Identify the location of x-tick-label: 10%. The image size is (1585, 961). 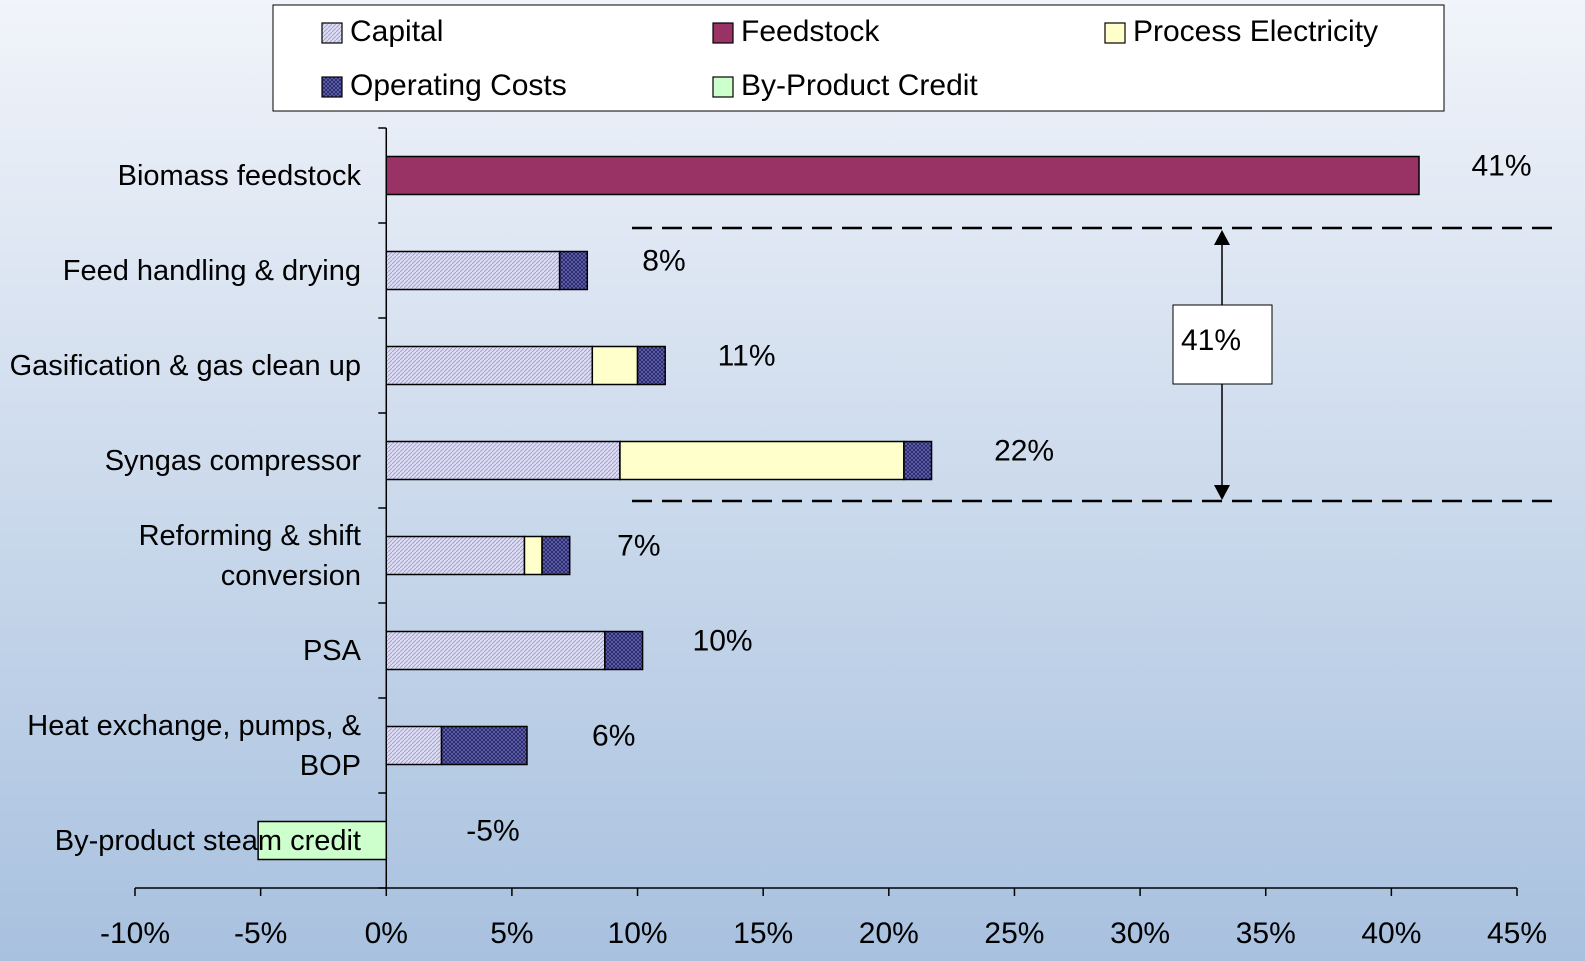
(638, 933).